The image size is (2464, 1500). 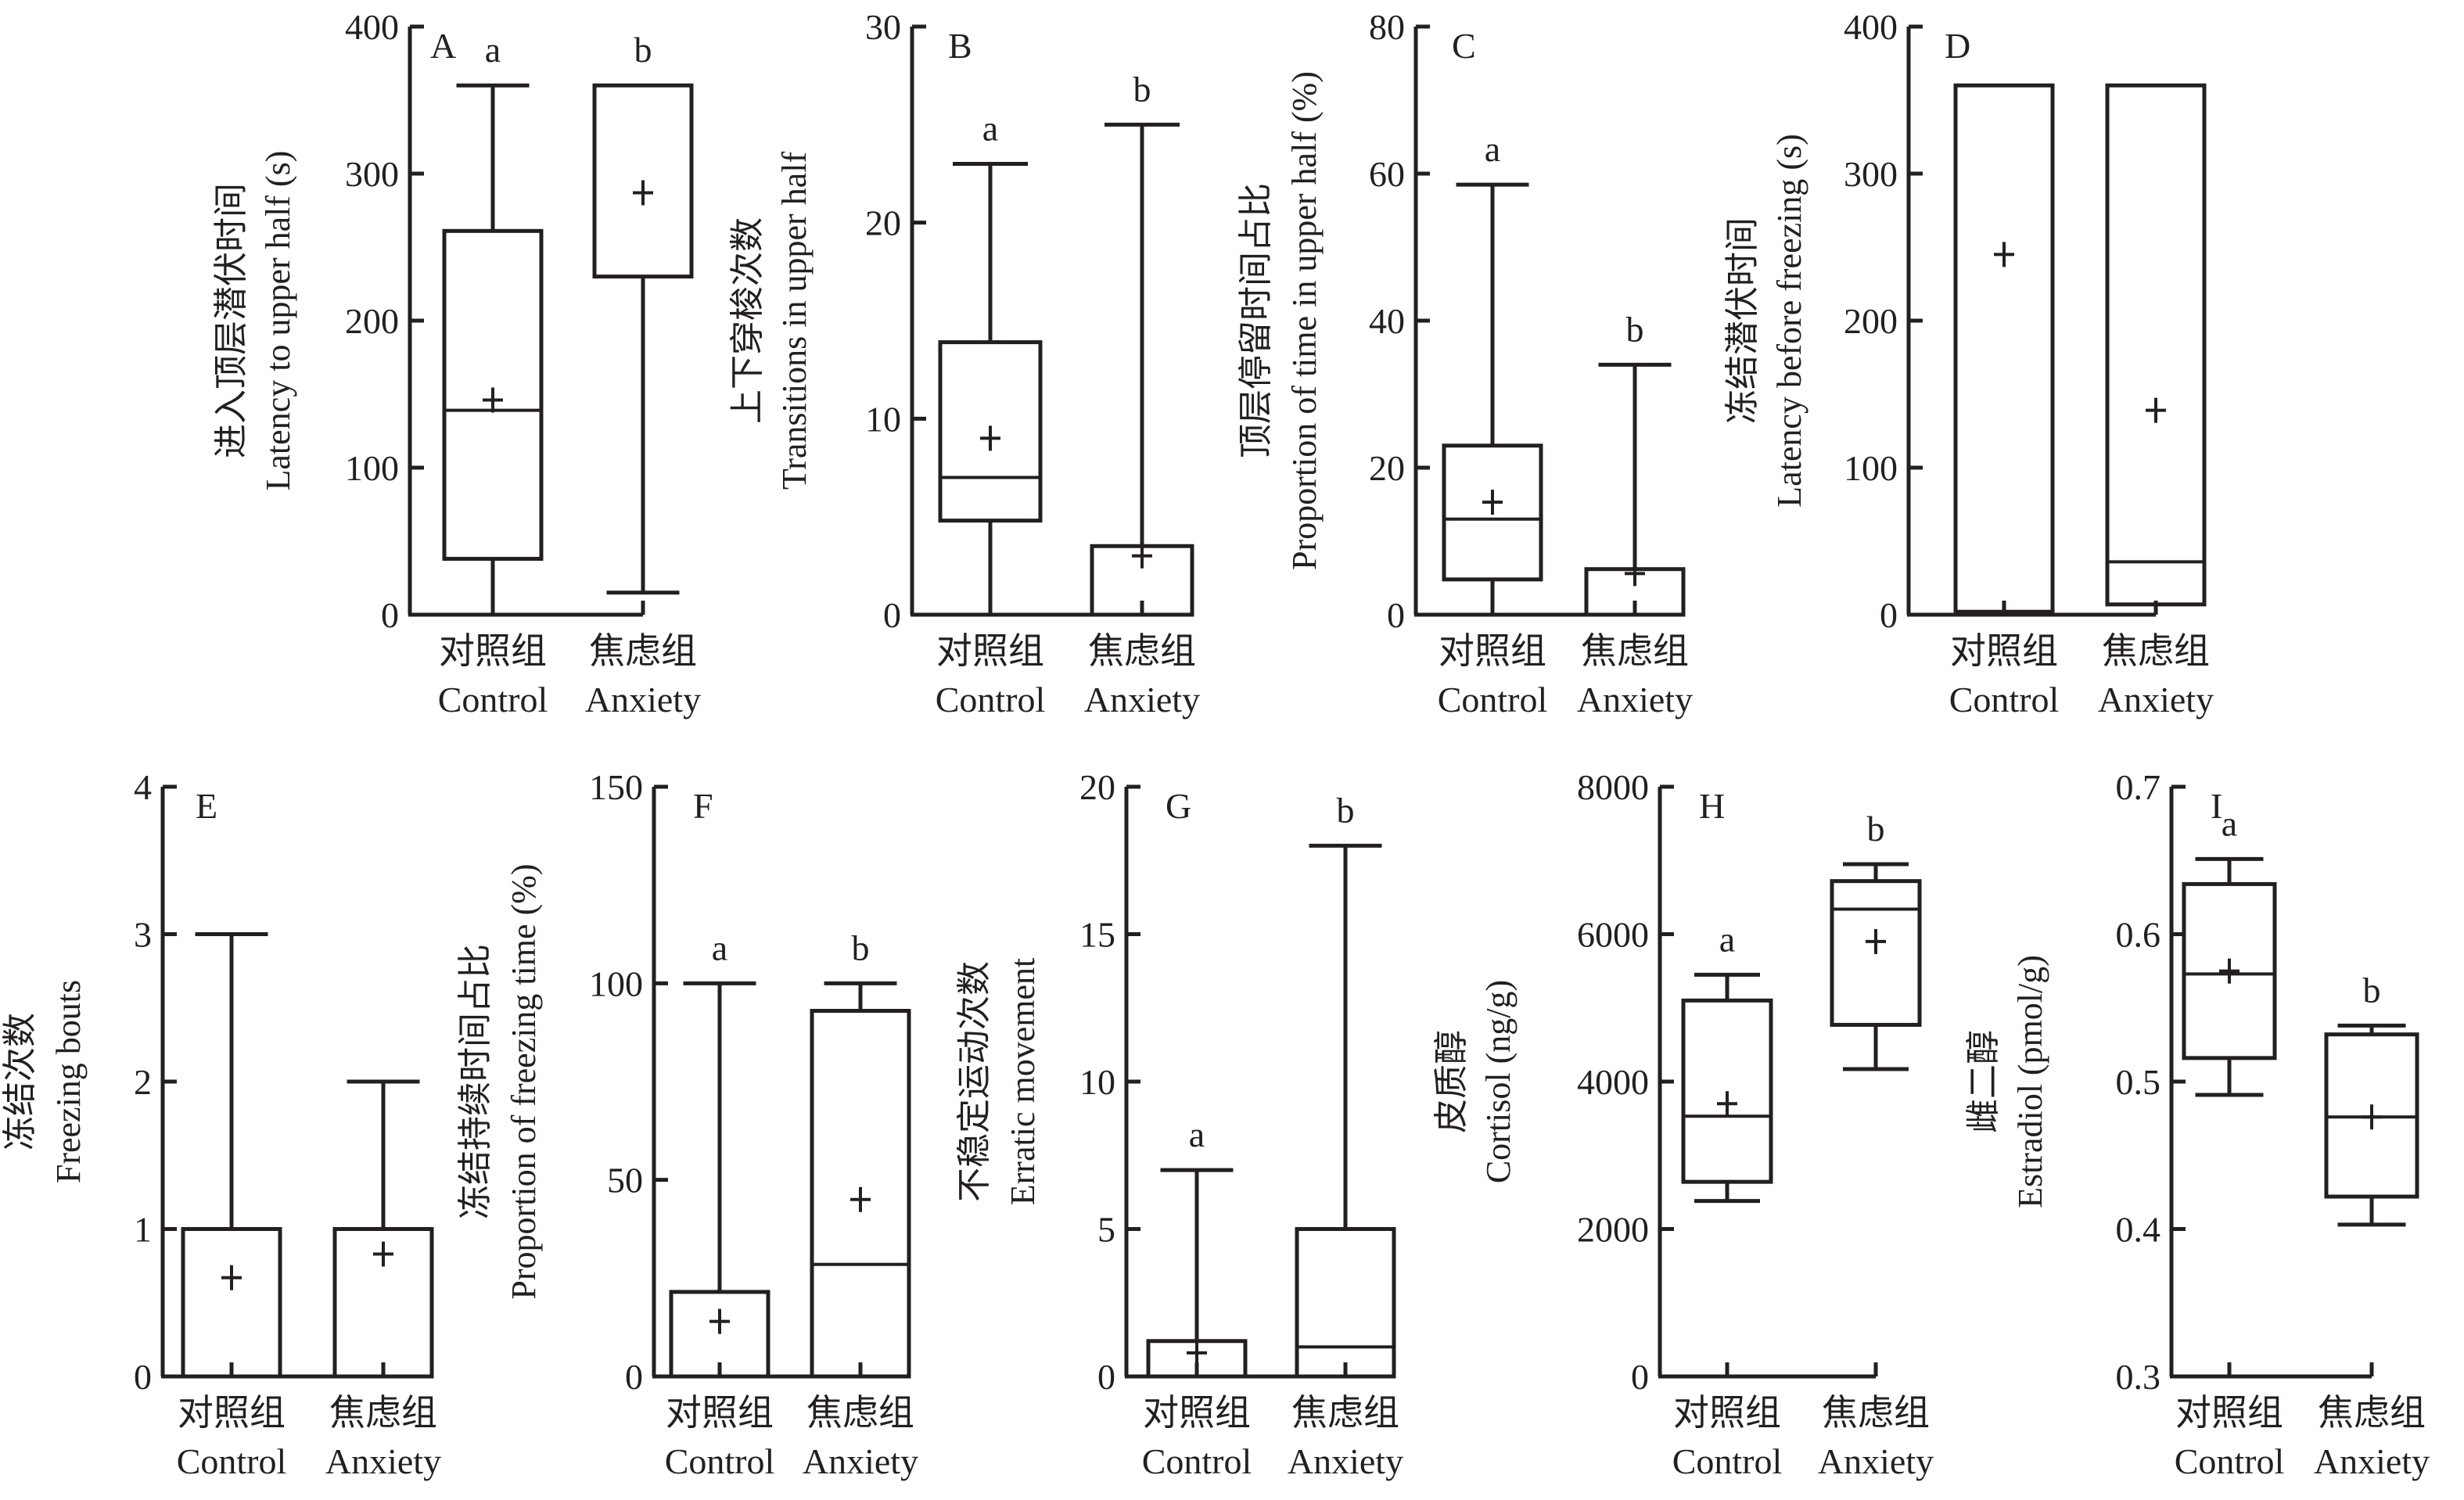 I want to click on y-tick-label: 1, so click(x=143, y=1230).